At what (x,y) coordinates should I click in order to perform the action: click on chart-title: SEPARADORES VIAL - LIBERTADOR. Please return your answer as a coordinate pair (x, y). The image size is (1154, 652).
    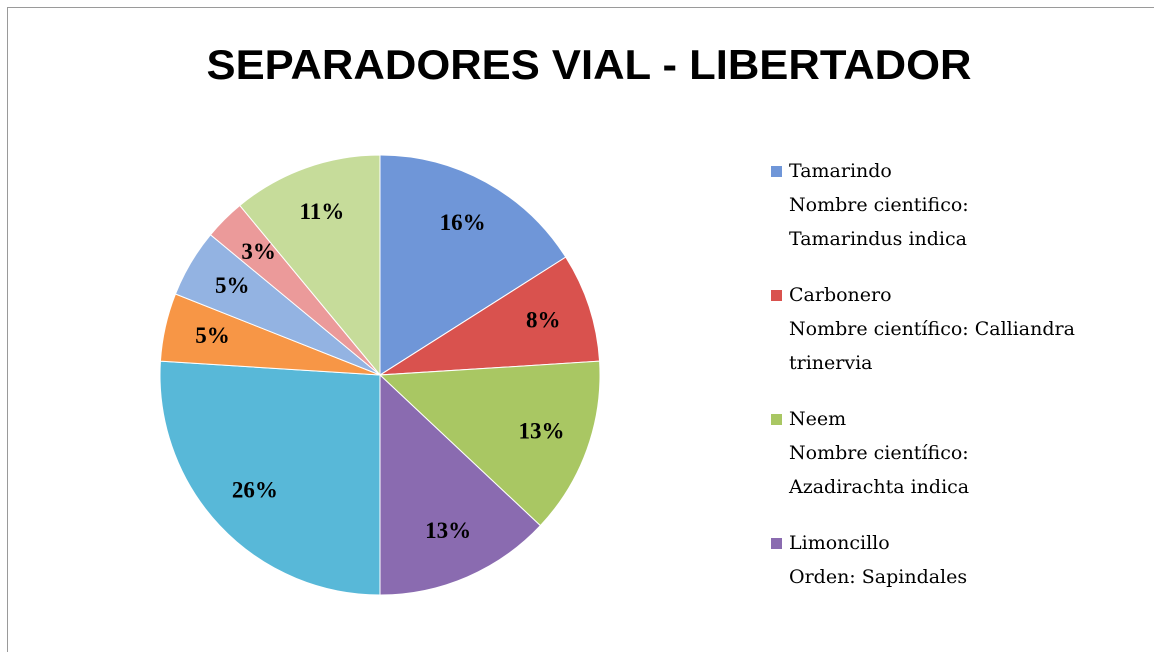
    Looking at the image, I should click on (589, 64).